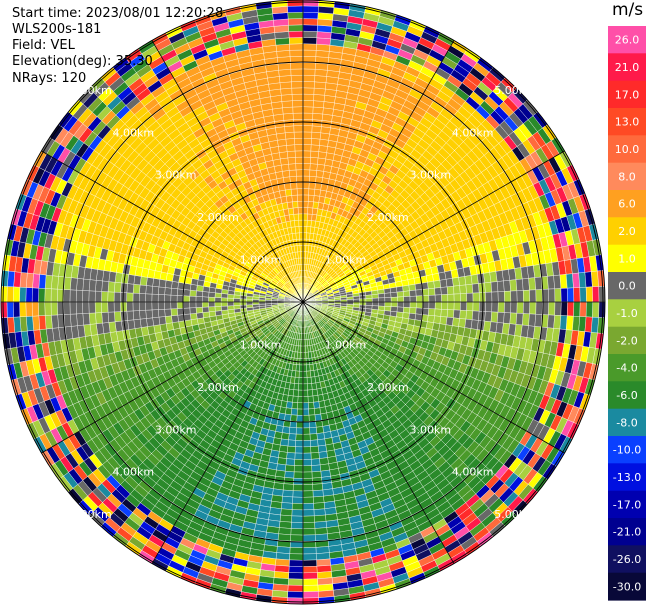  Describe the element at coordinates (385, 171) in the screenshot. I see `ray` at that location.